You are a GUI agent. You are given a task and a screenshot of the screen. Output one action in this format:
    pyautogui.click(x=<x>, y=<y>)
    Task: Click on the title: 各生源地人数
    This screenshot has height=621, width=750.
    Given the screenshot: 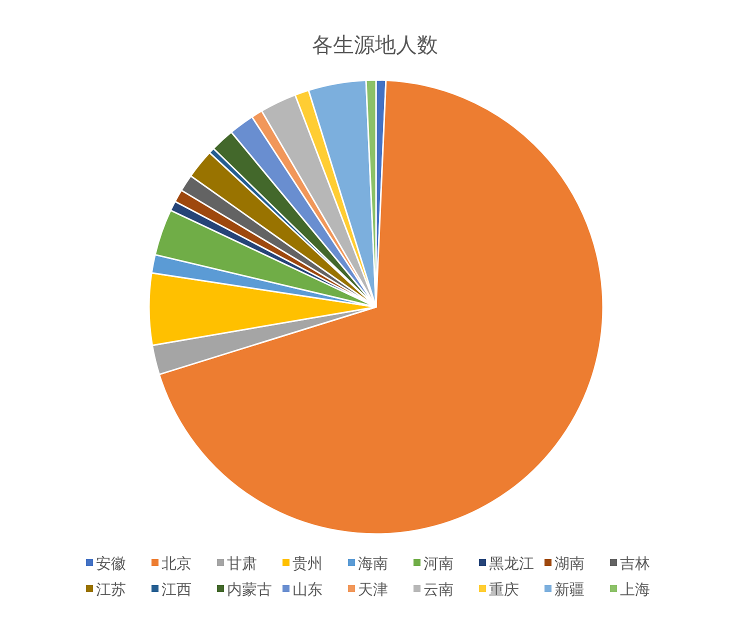 What is the action you would take?
    pyautogui.click(x=375, y=45)
    